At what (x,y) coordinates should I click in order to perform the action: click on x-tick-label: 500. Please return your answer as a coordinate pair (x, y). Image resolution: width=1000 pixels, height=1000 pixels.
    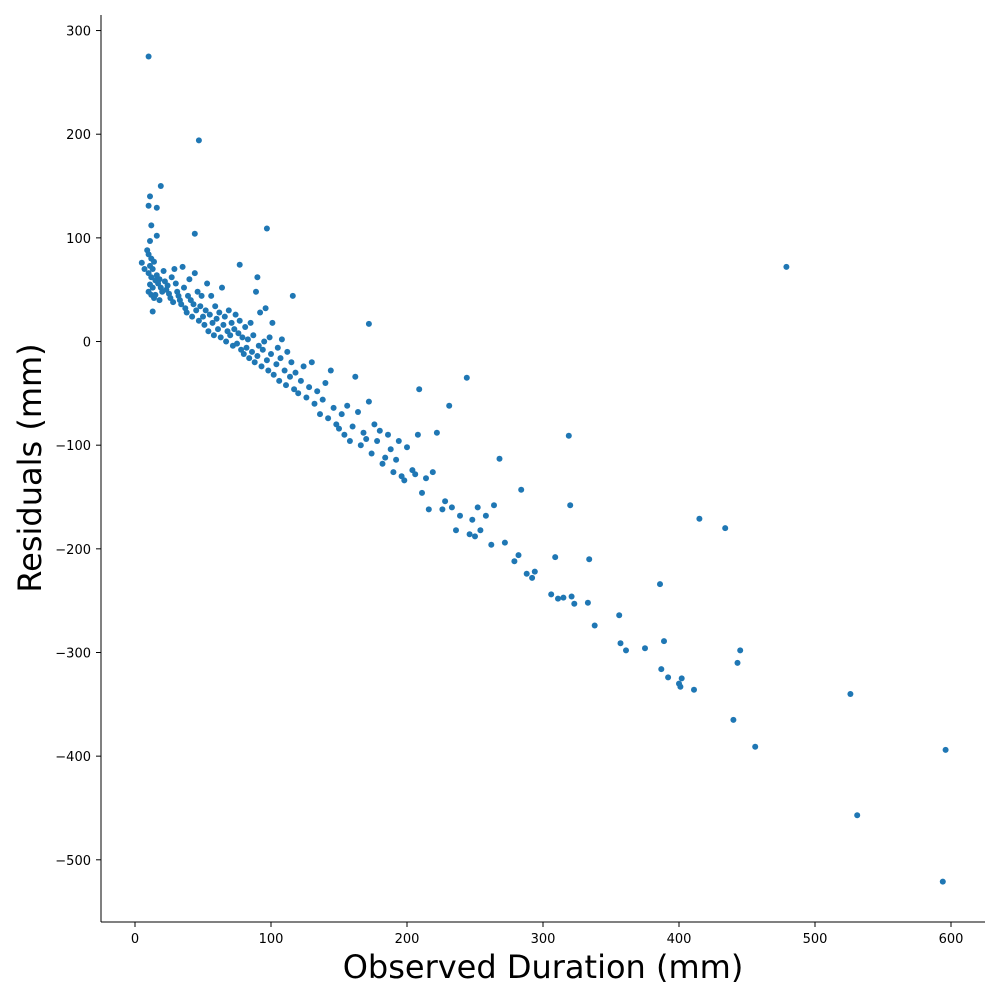
    Looking at the image, I should click on (815, 939).